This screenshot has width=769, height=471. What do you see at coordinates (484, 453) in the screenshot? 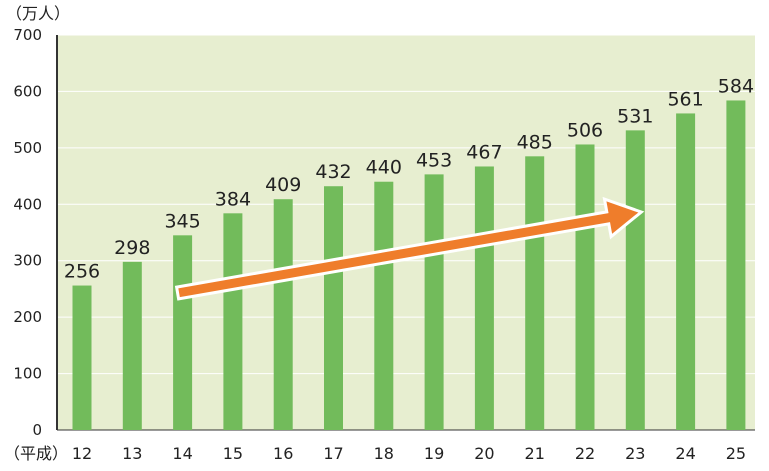
I see `x-tick-label: 20` at bounding box center [484, 453].